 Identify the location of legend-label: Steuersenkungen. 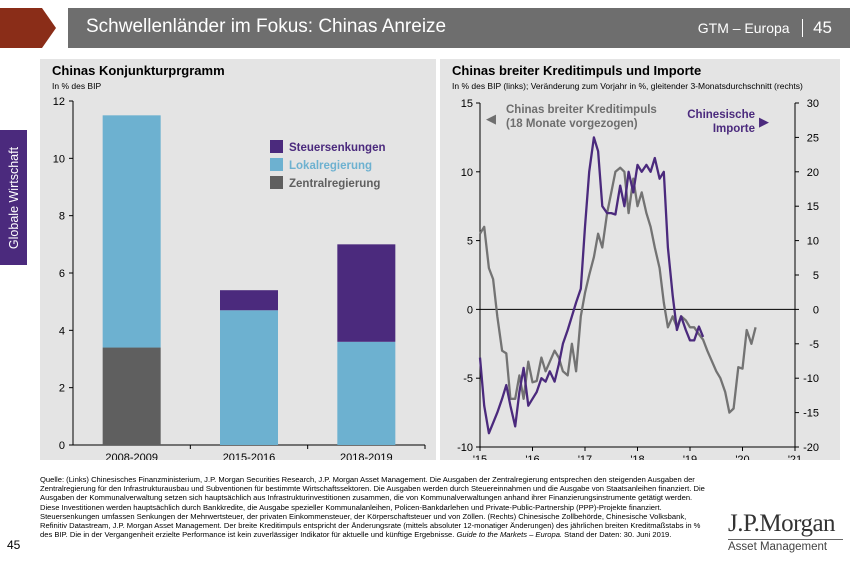
(337, 148).